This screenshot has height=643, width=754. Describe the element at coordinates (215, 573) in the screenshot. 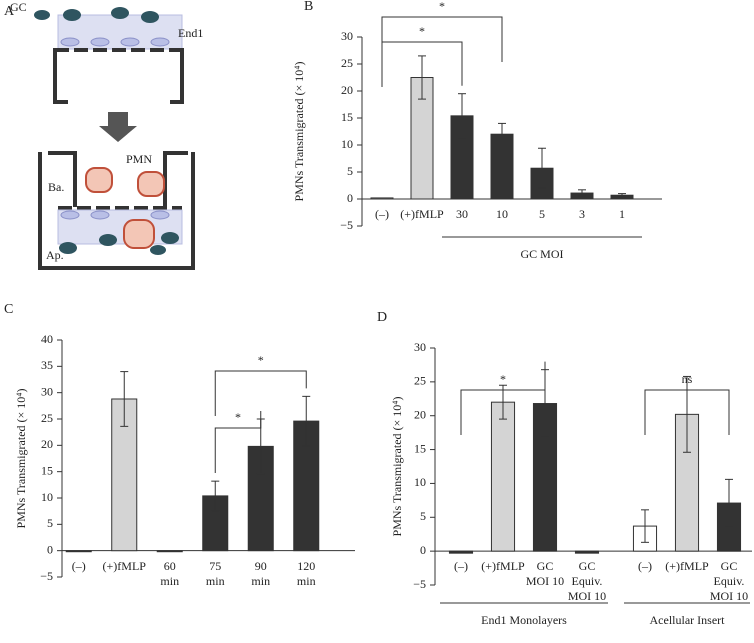

I see `x-tick-label: 75 min` at that location.